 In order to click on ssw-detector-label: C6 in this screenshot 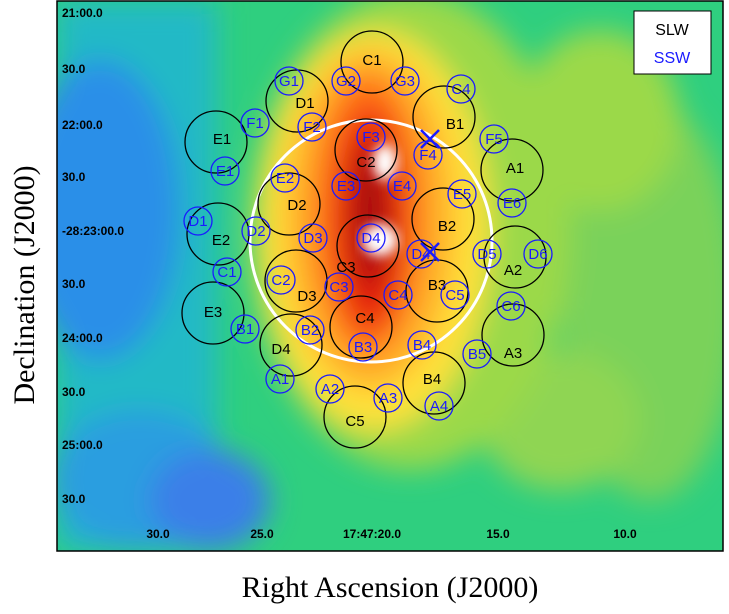, I will do `click(510, 306)`.